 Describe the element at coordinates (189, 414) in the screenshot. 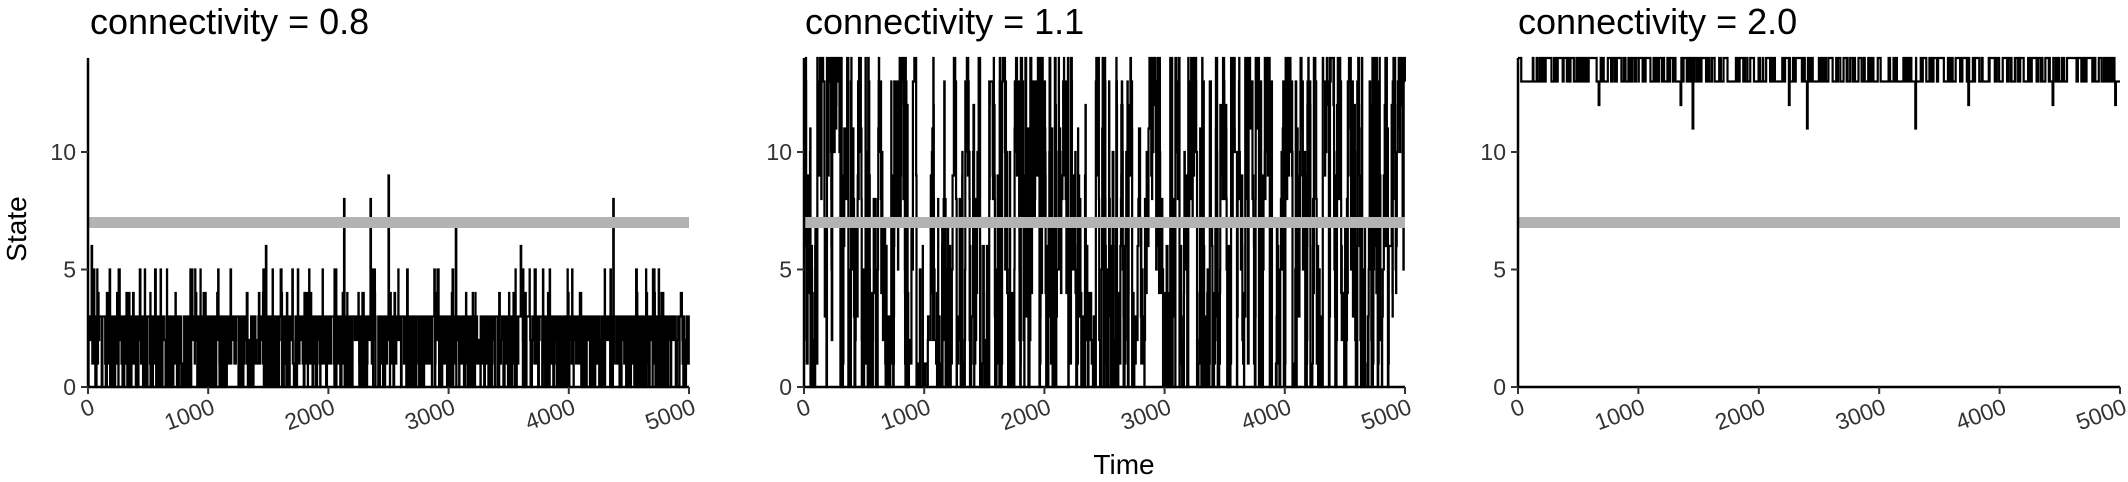

I see `panel-1-x-tick-label-1: 1000` at that location.